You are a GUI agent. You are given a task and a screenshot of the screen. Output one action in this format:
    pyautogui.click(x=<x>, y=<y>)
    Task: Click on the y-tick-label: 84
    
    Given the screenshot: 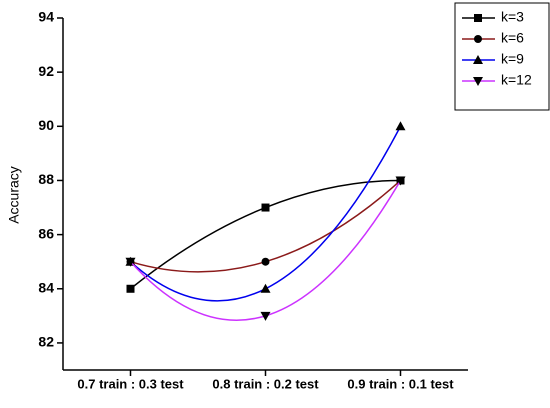 What is the action you would take?
    pyautogui.click(x=46, y=287)
    